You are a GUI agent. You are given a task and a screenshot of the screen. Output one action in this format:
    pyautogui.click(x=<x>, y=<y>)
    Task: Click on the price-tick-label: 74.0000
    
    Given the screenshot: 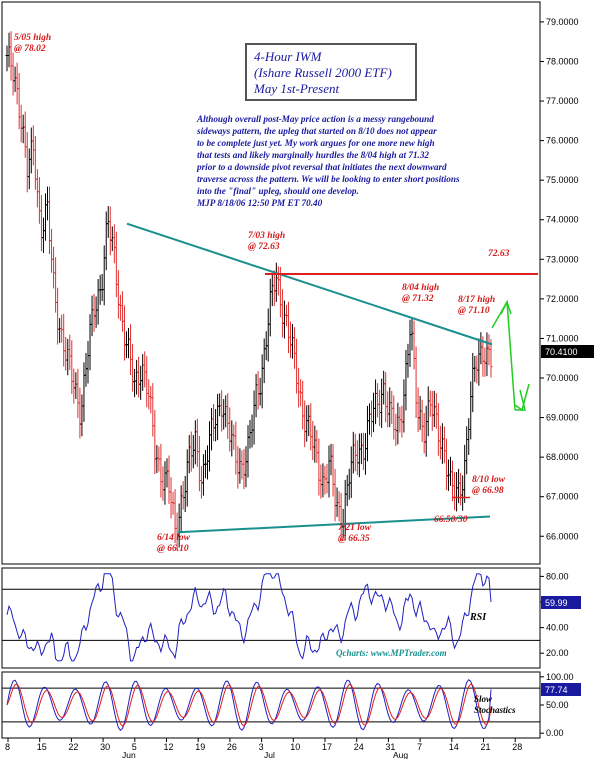 What is the action you would take?
    pyautogui.click(x=562, y=220)
    